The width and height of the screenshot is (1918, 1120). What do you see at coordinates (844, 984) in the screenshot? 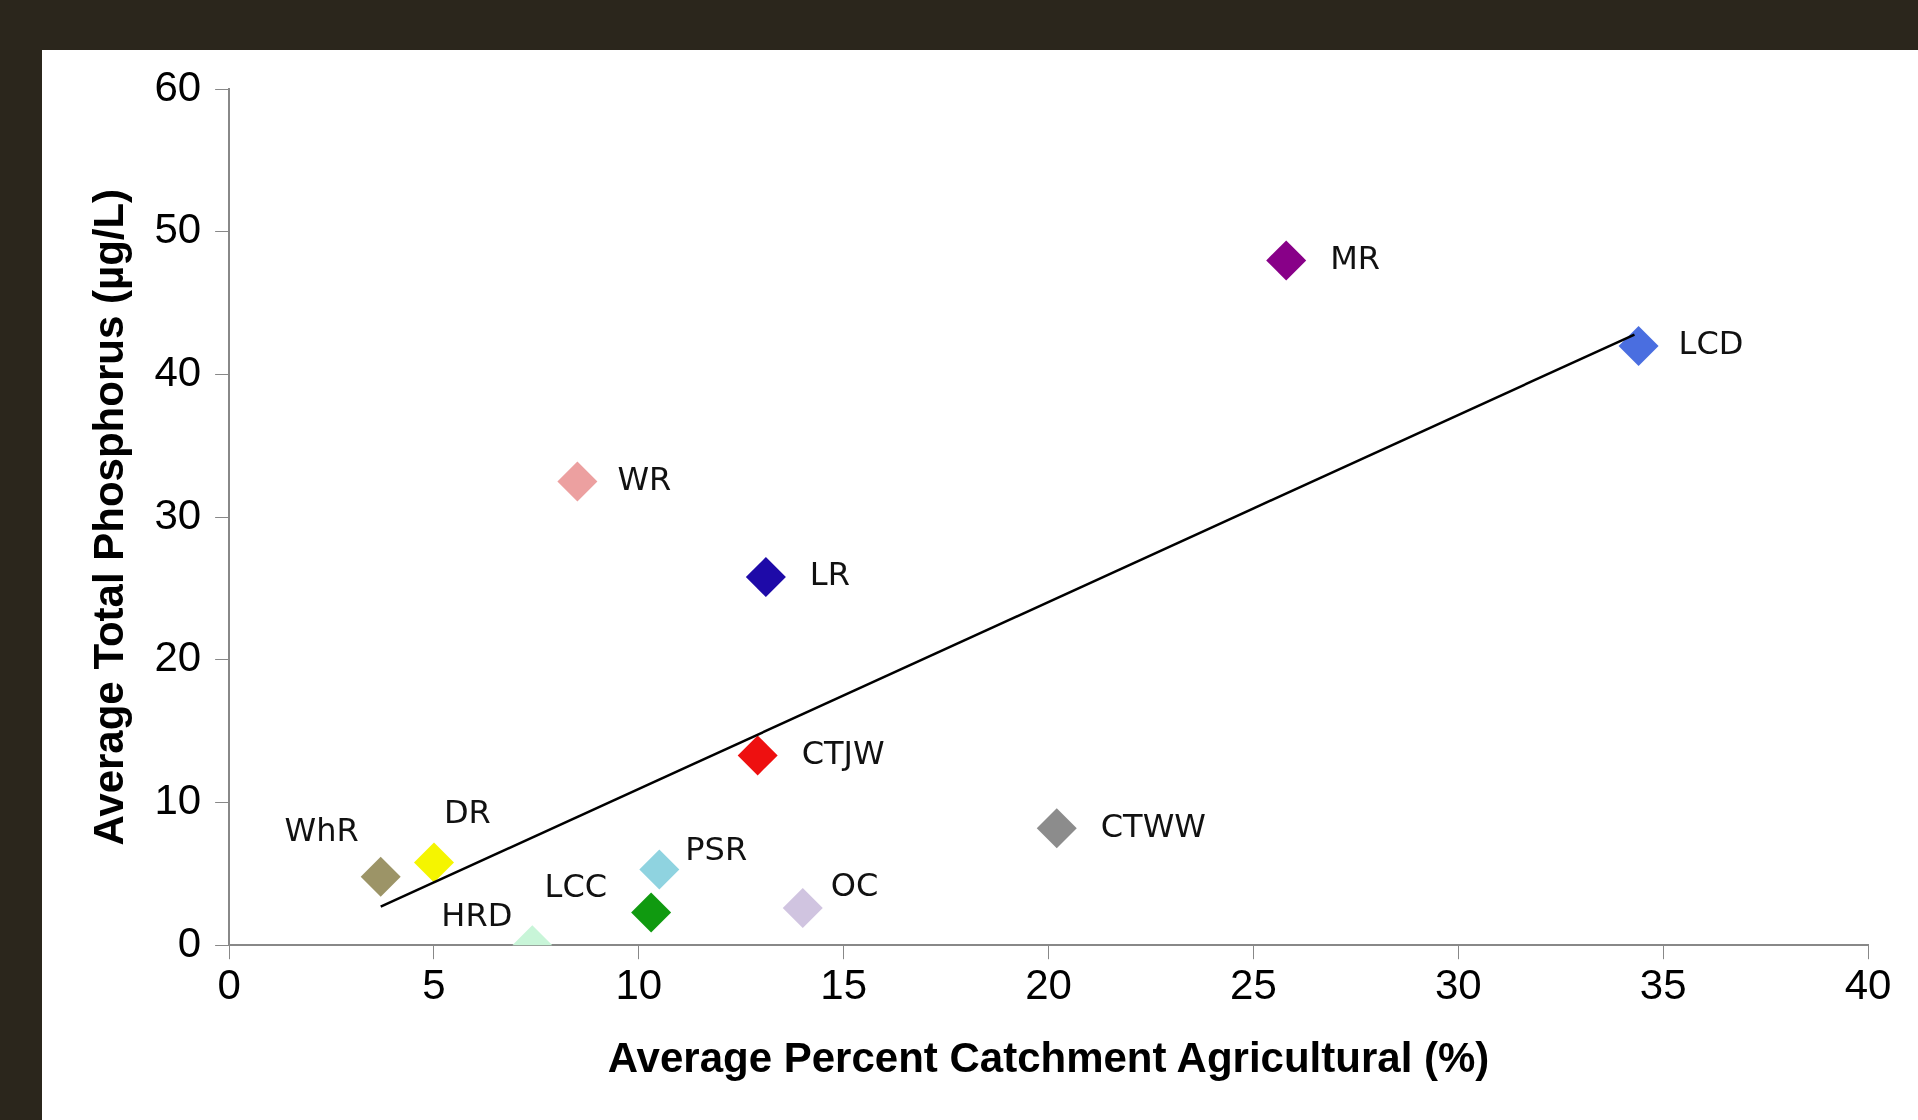
I see `x-tick-label: 15` at bounding box center [844, 984].